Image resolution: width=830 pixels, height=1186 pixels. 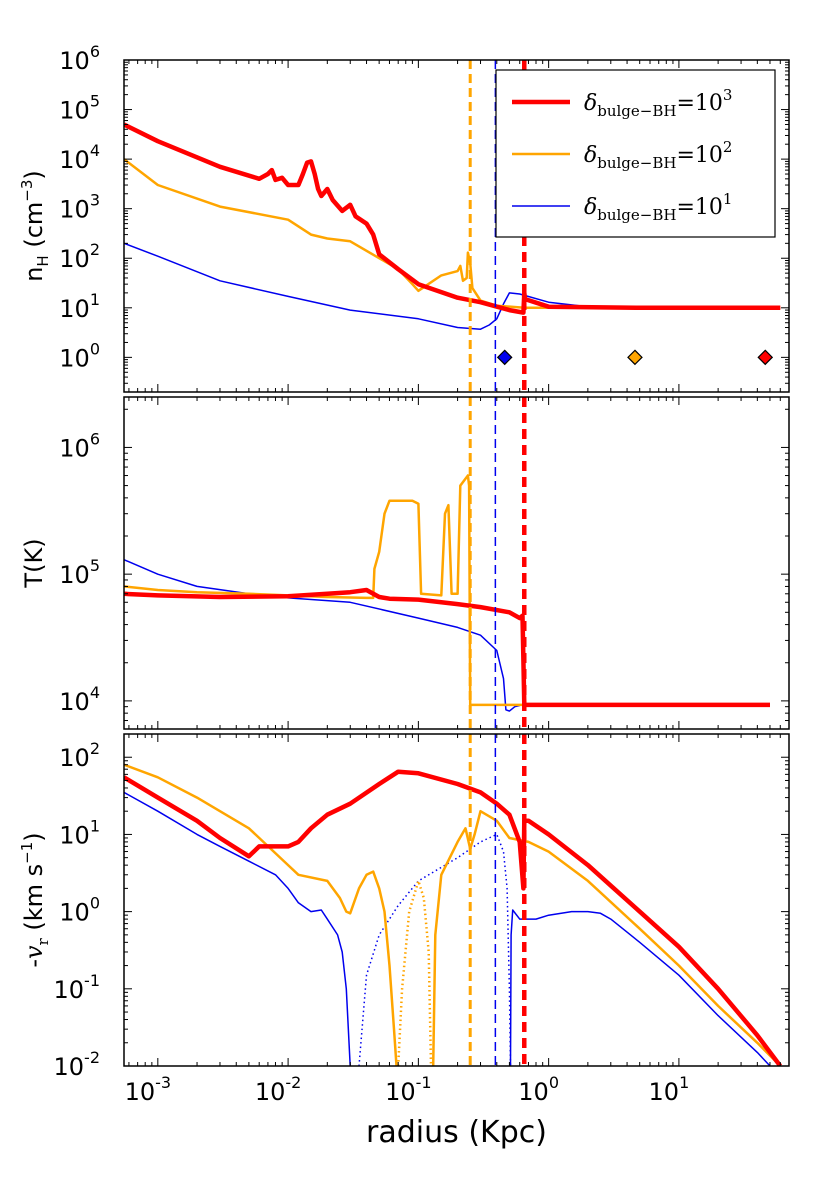 What do you see at coordinates (79, 207) in the screenshot?
I see `ytick-label-density-3: 10³` at bounding box center [79, 207].